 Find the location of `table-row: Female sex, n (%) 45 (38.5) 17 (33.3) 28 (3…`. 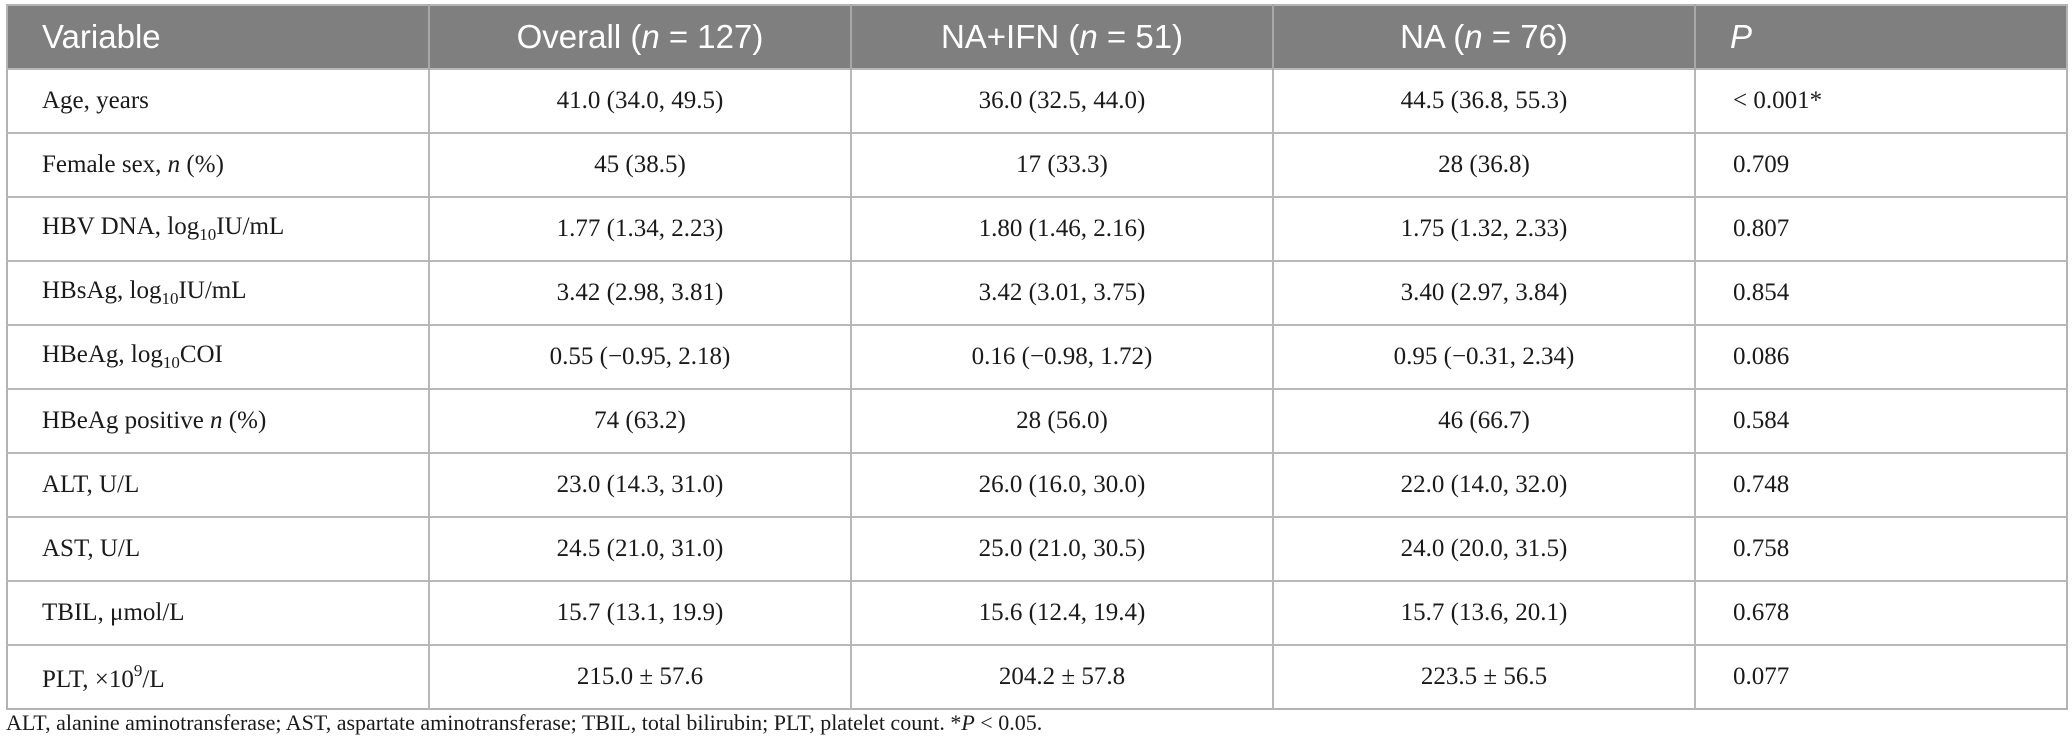

table-row: Female sex, n (%) 45 (38.5) 17 (33.3) 28 (3… is located at coordinates (1037, 164).